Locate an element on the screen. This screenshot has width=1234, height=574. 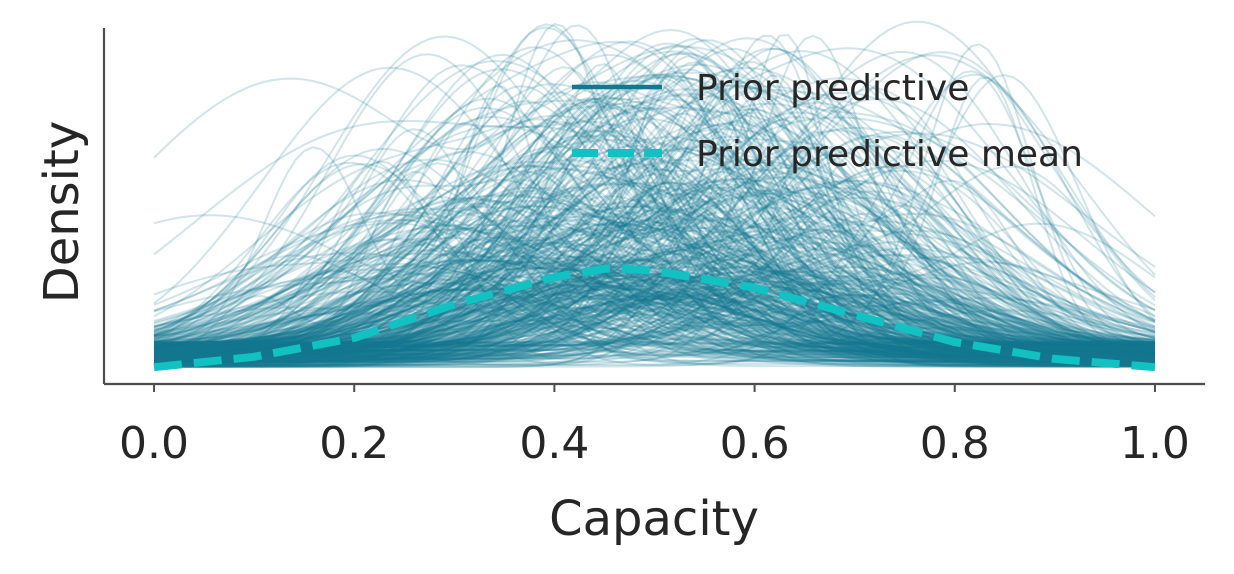
x-tick-label: 0.6 is located at coordinates (755, 443).